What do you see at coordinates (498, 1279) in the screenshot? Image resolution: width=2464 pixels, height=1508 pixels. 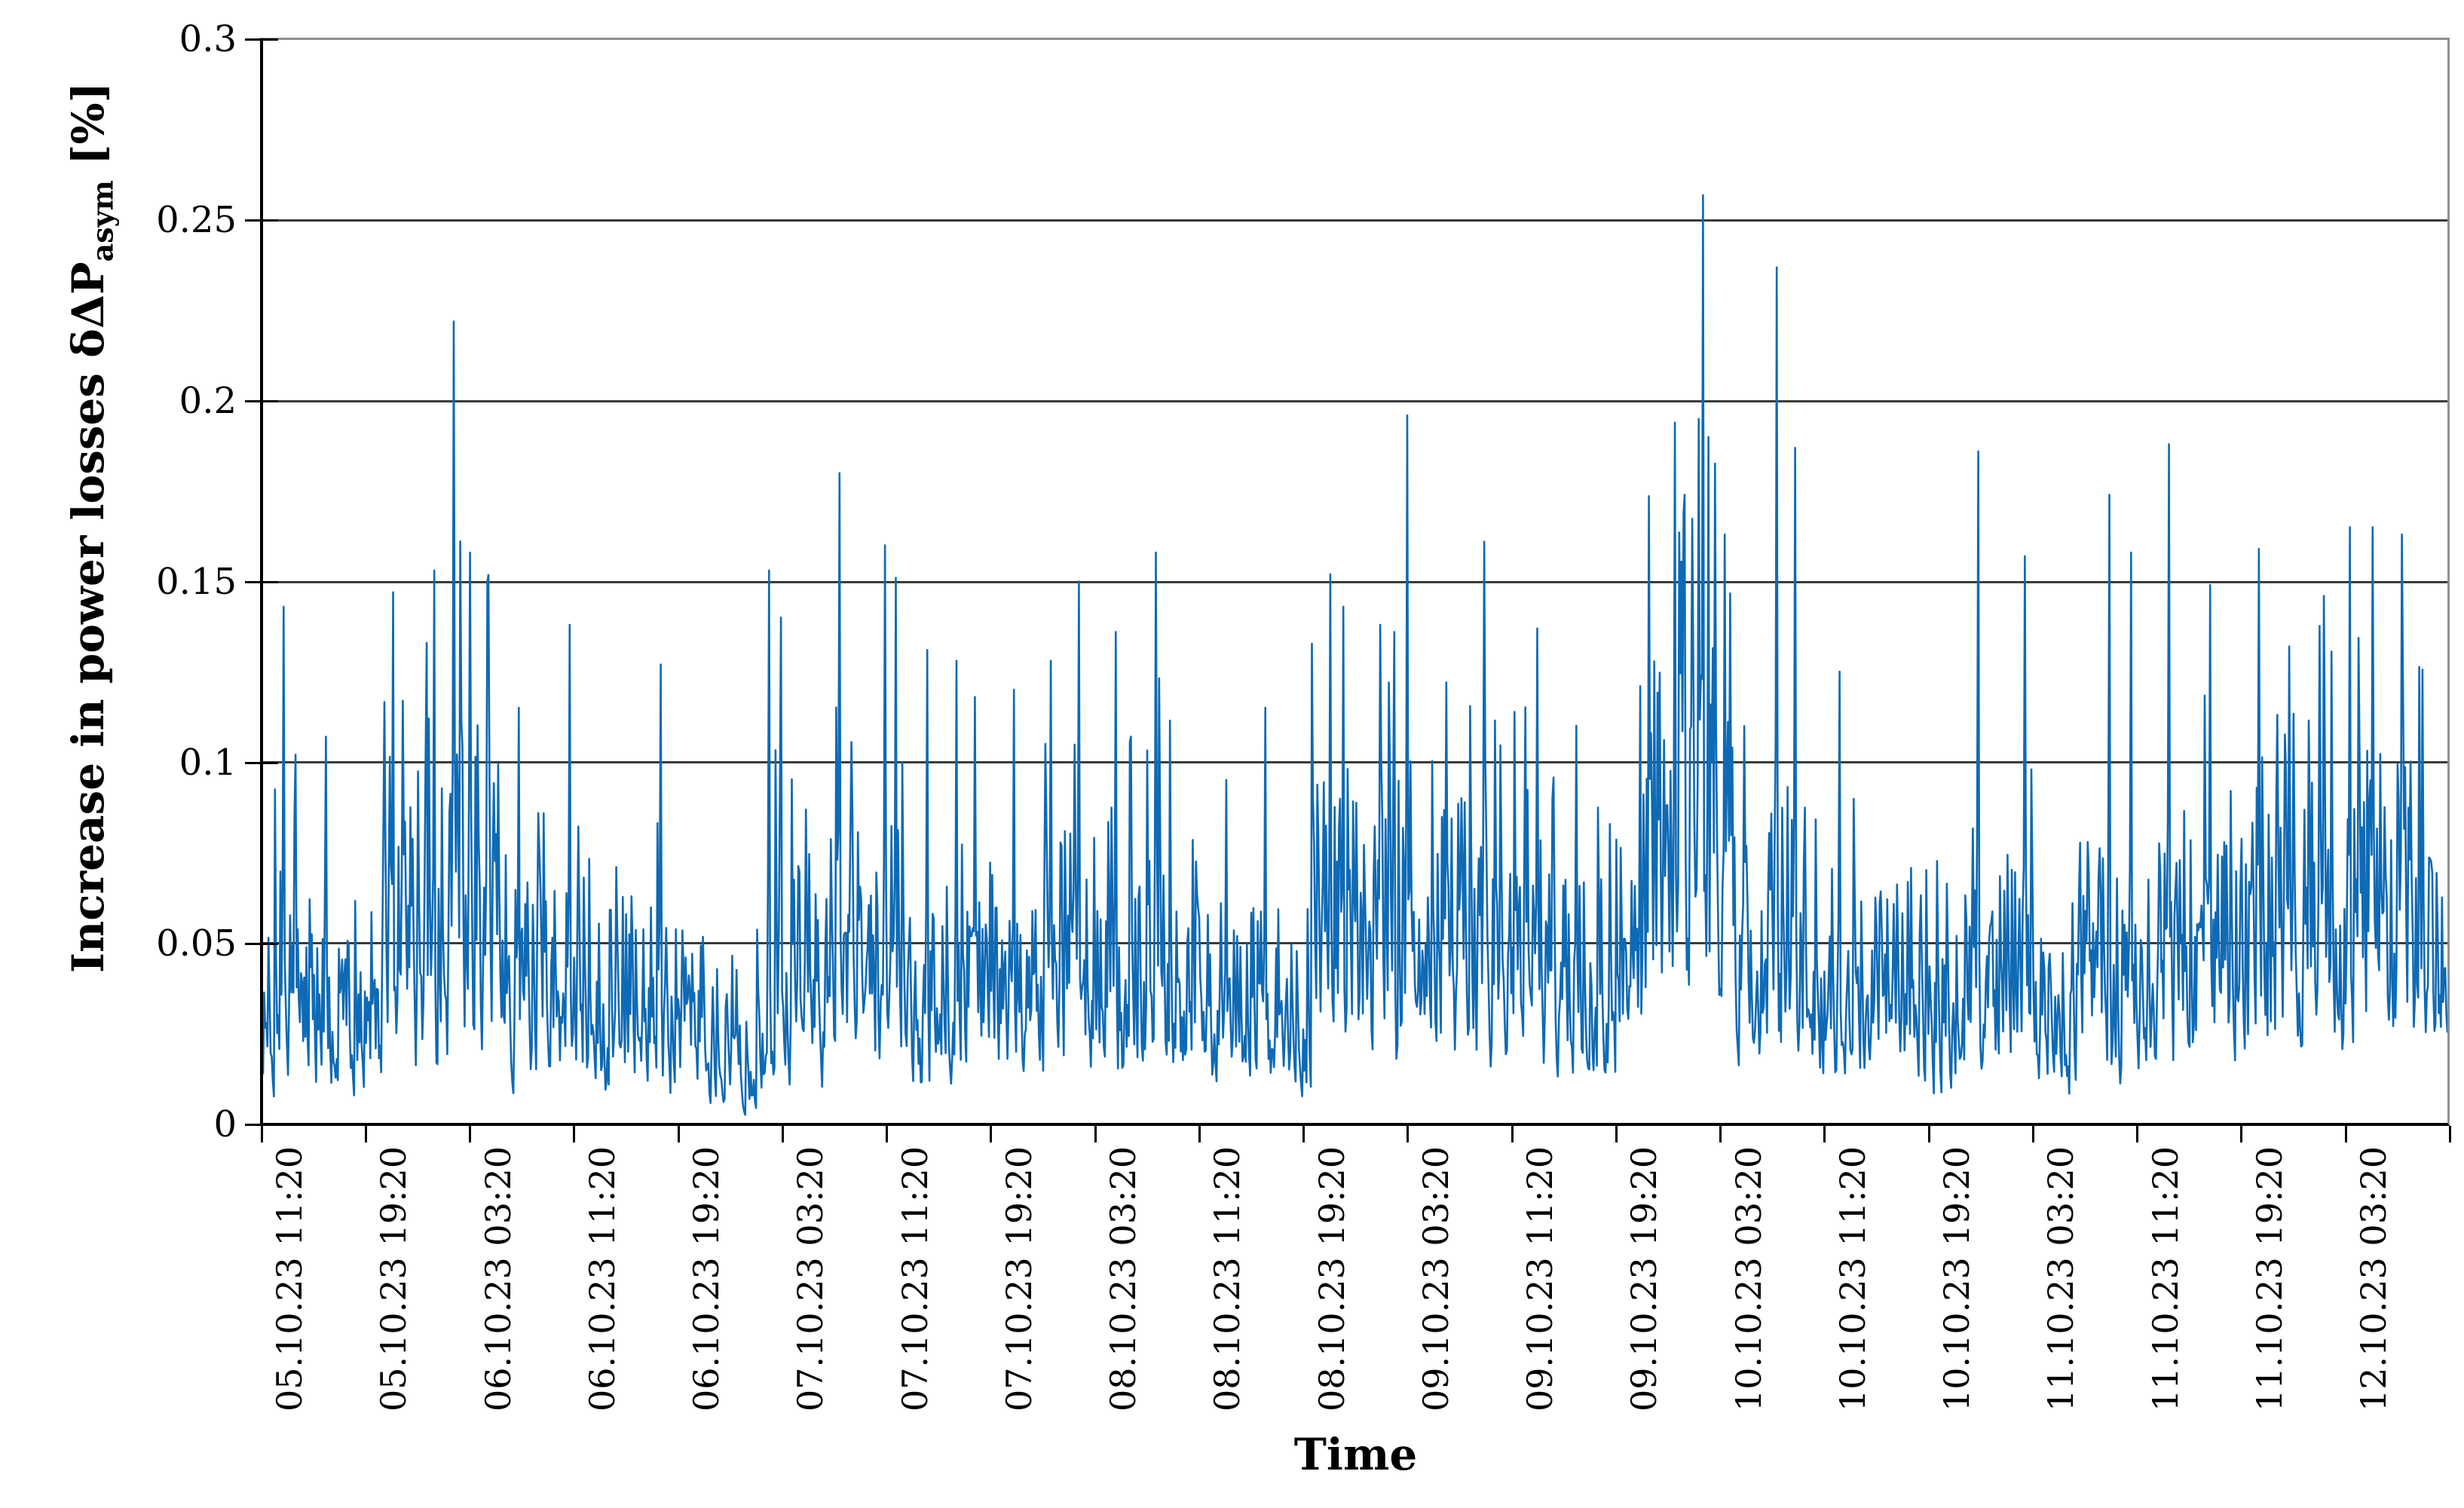 I see `x-tick-label: 06.10.23 03:20` at bounding box center [498, 1279].